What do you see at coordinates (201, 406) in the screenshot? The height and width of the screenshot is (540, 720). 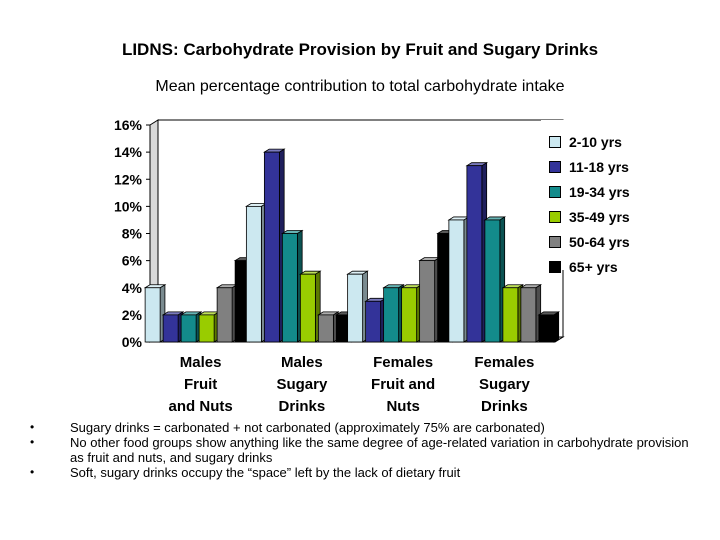 I see `x-category-label: and Nuts` at bounding box center [201, 406].